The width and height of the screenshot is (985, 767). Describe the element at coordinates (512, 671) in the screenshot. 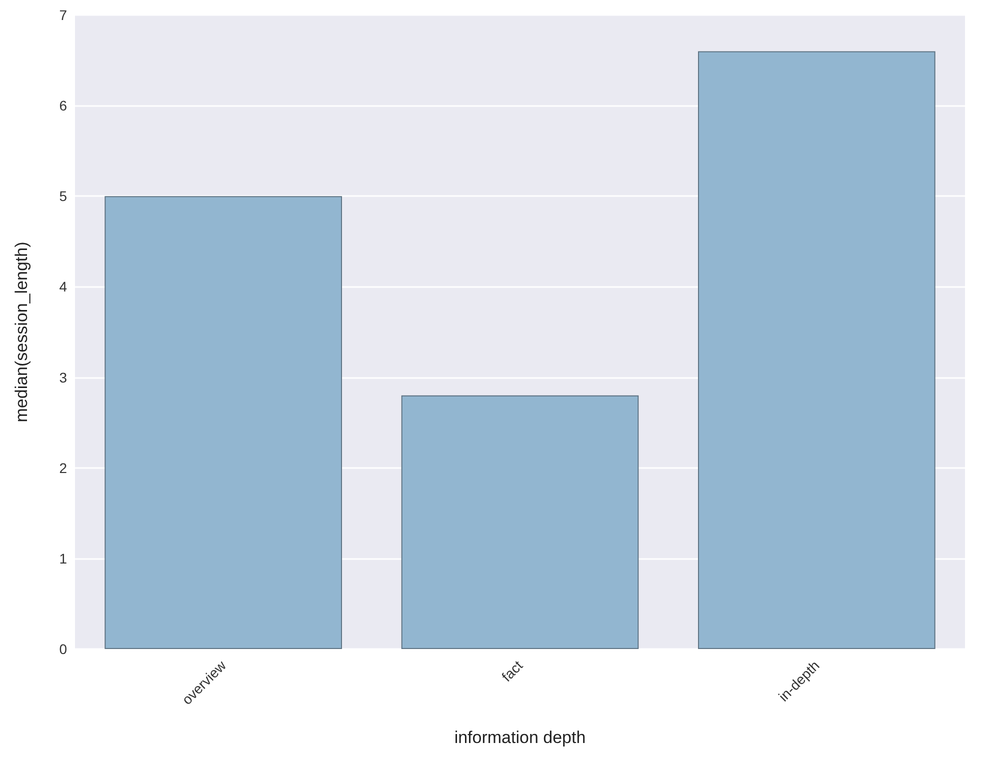

I see `x-tick-label: fact` at that location.